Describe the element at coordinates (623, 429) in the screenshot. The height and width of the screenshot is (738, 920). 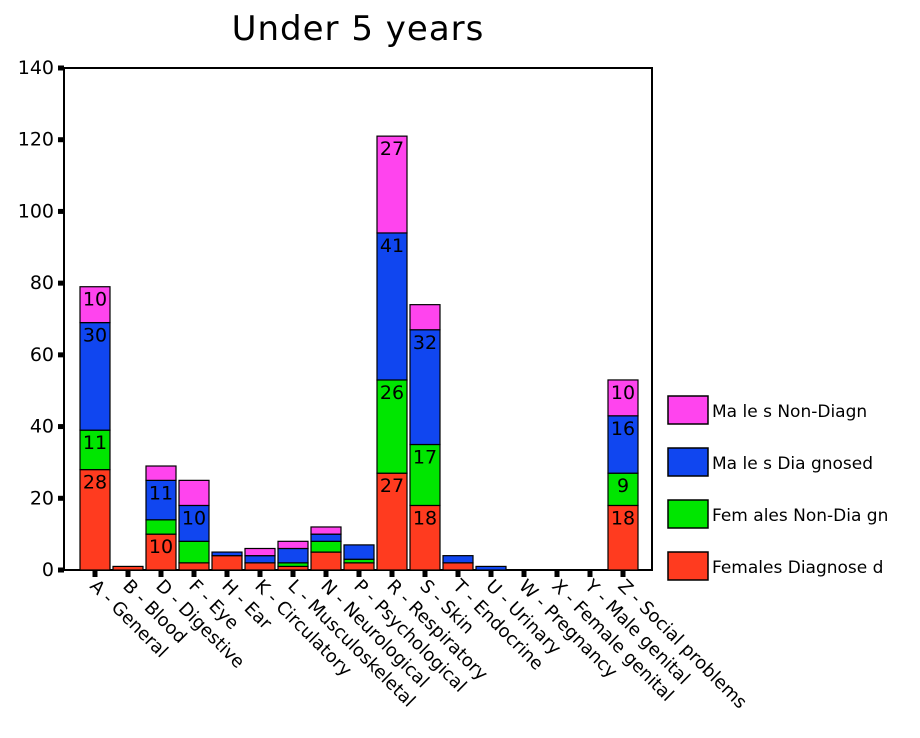
I see `data-label: 16` at that location.